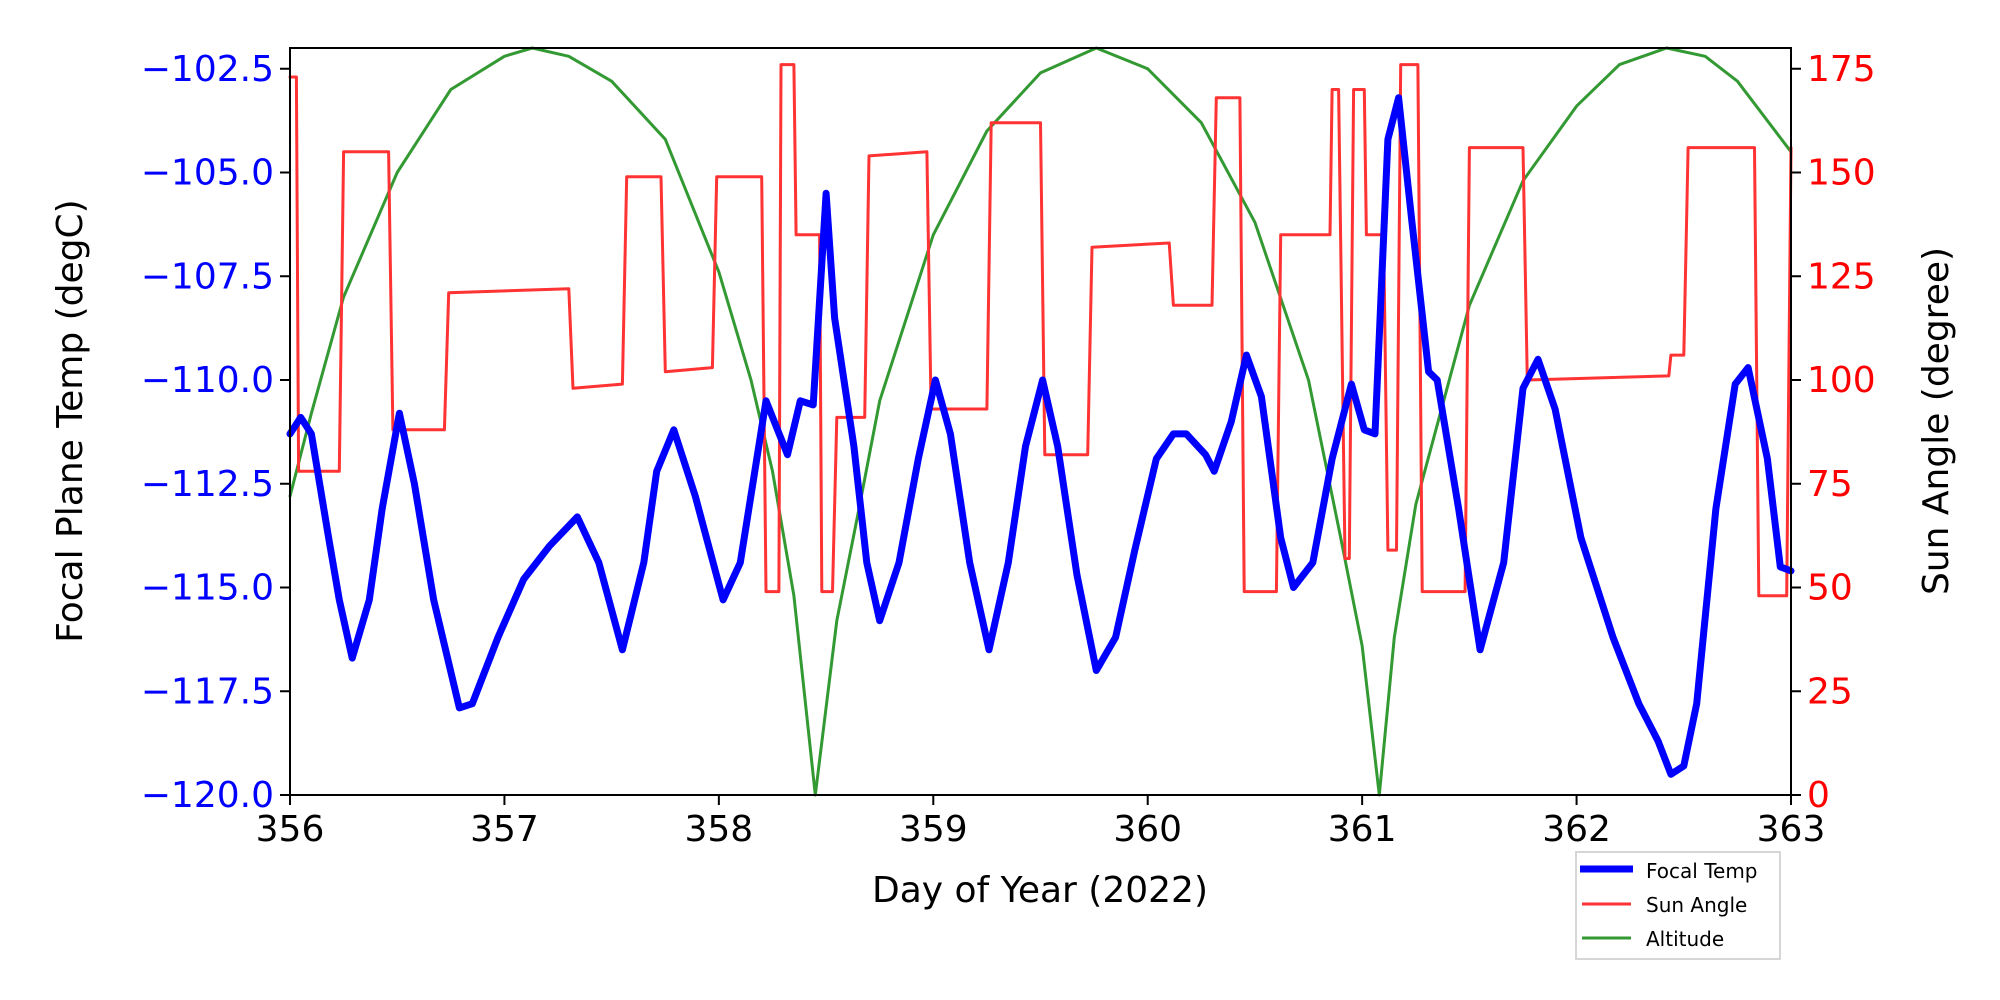 The width and height of the screenshot is (2000, 1000). Describe the element at coordinates (290, 829) in the screenshot. I see `x-tick-label: 356` at that location.